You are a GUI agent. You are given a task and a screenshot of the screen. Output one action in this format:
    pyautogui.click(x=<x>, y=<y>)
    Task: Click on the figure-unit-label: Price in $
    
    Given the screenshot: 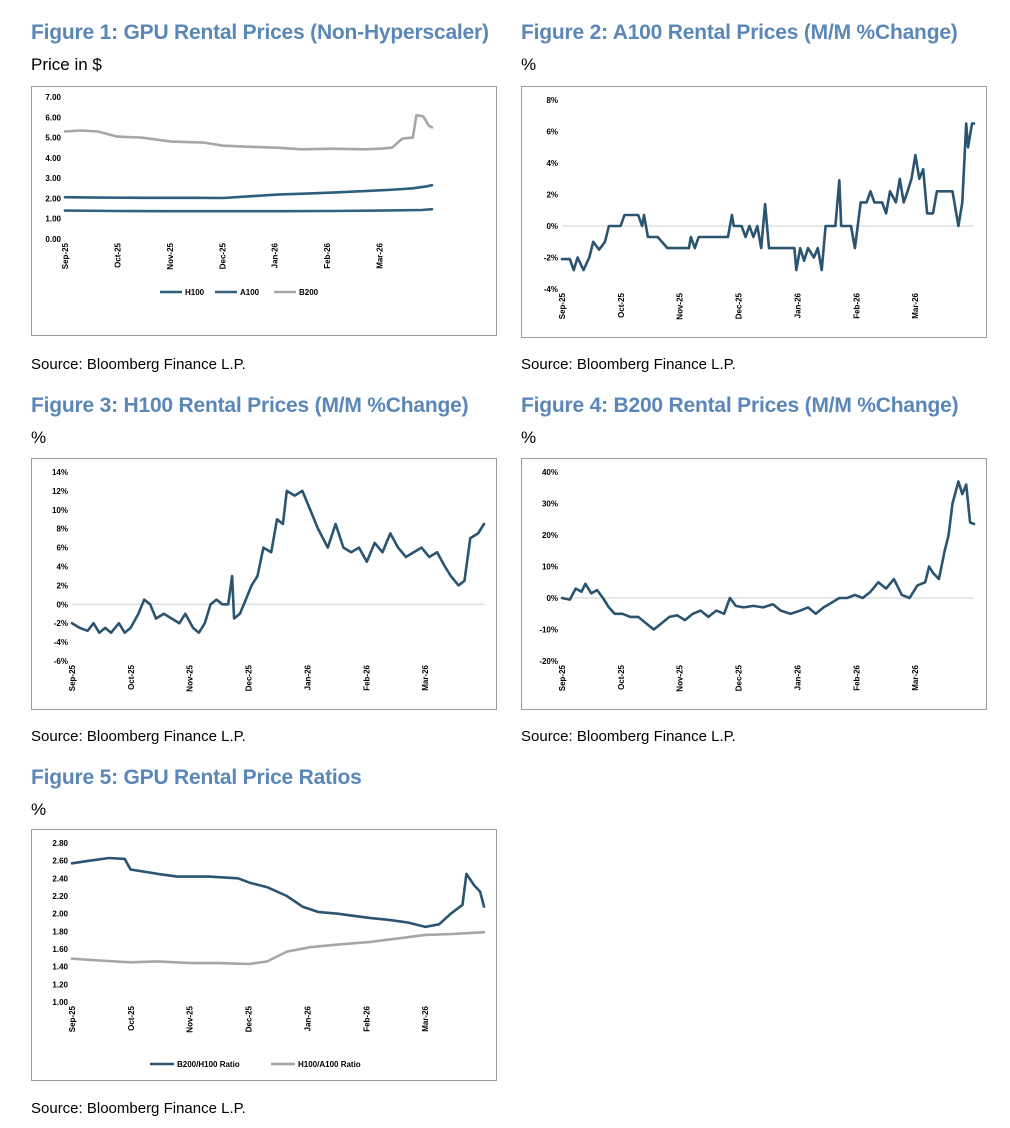 What is the action you would take?
    pyautogui.click(x=66, y=64)
    